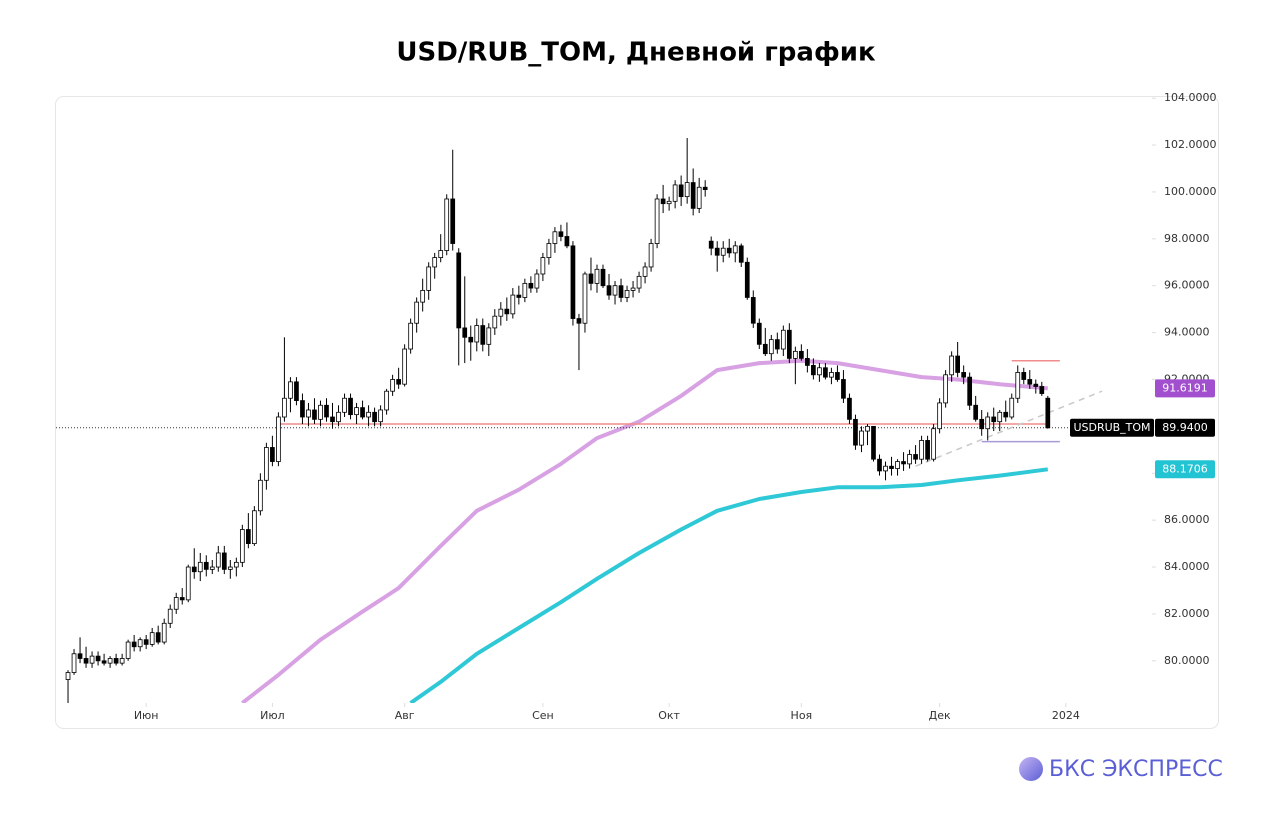 The width and height of the screenshot is (1273, 820). I want to click on x-tick-label: Июл, so click(272, 715).